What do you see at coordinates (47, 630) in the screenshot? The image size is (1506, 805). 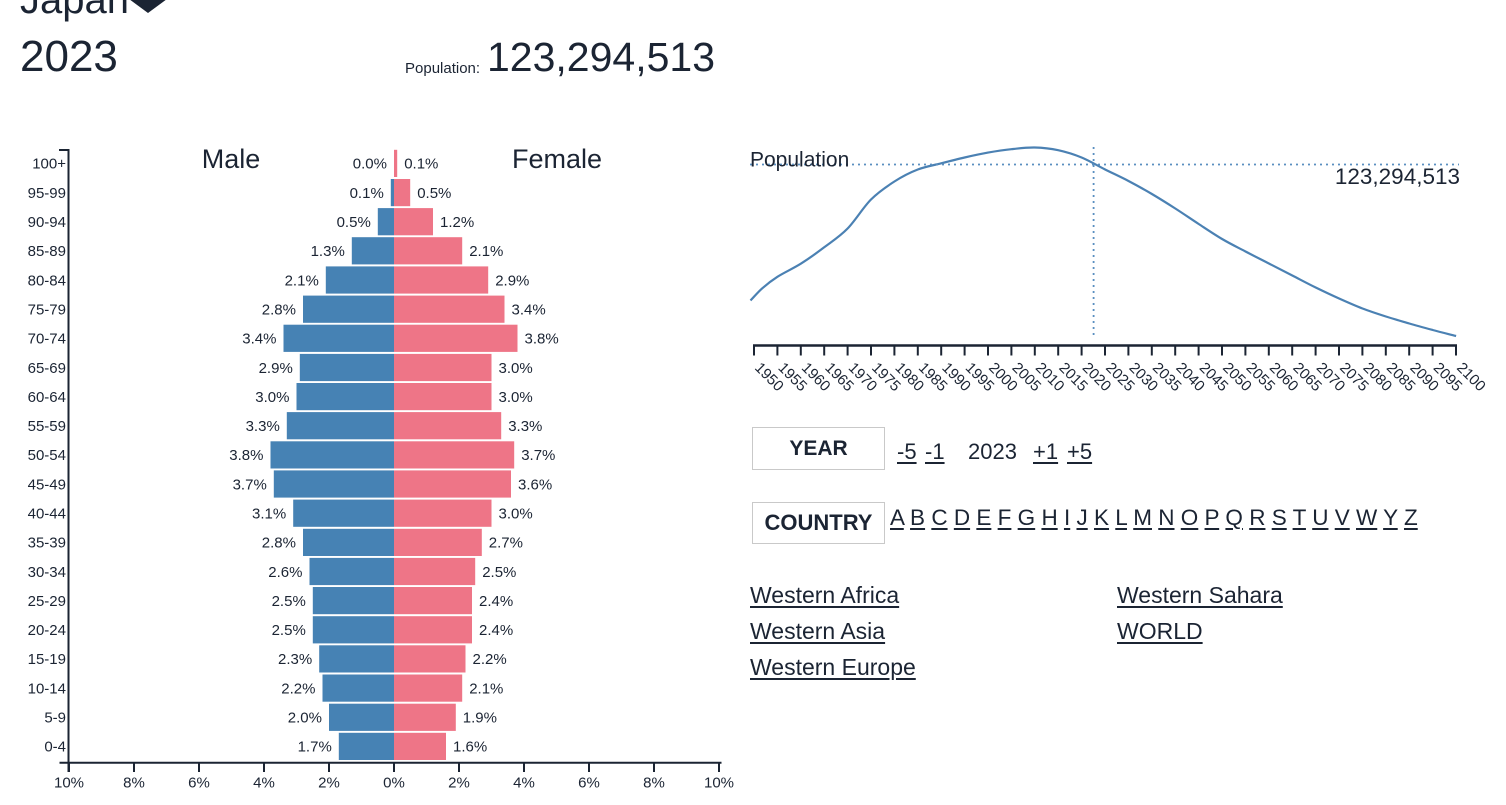 I see `svg-text: 20-24` at bounding box center [47, 630].